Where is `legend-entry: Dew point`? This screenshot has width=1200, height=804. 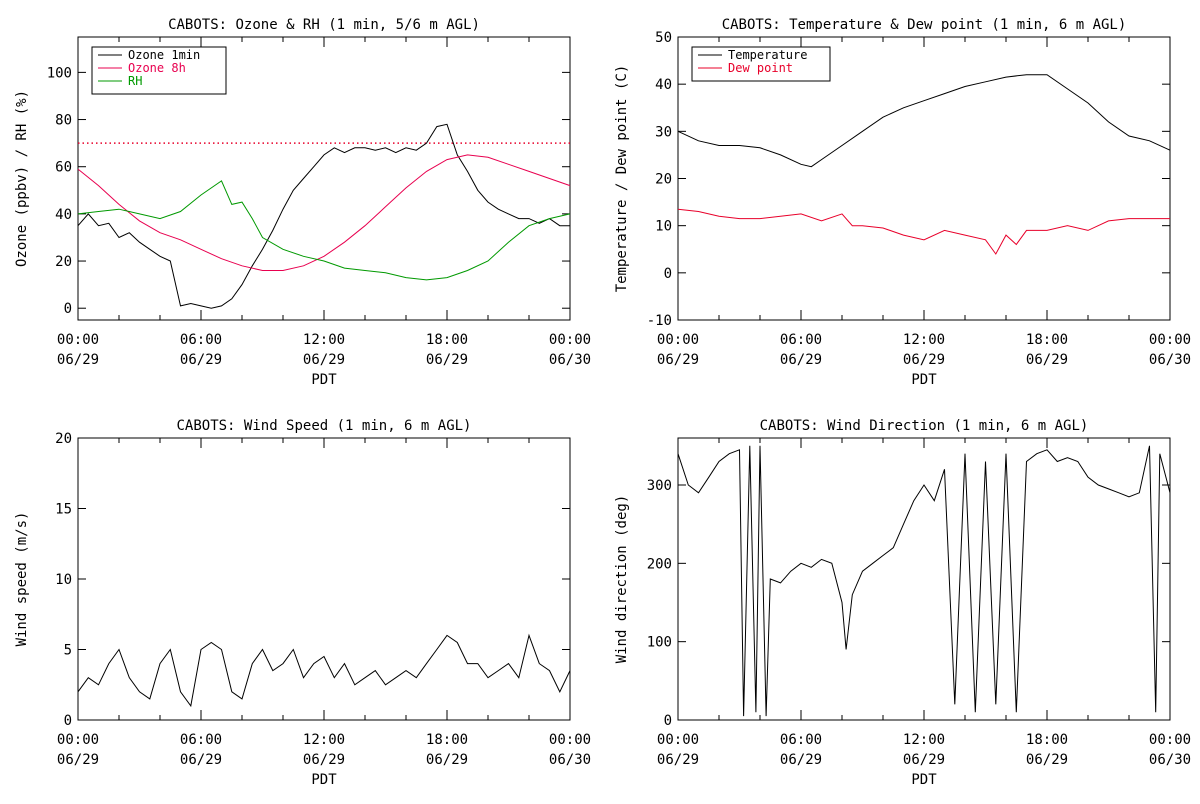
legend-entry: Dew point is located at coordinates (760, 68).